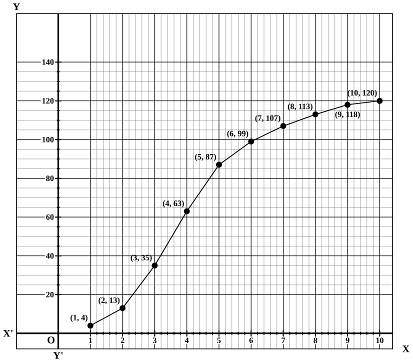 Image resolution: width=413 pixels, height=362 pixels. What do you see at coordinates (406, 349) in the screenshot?
I see `x-axis-title: X` at bounding box center [406, 349].